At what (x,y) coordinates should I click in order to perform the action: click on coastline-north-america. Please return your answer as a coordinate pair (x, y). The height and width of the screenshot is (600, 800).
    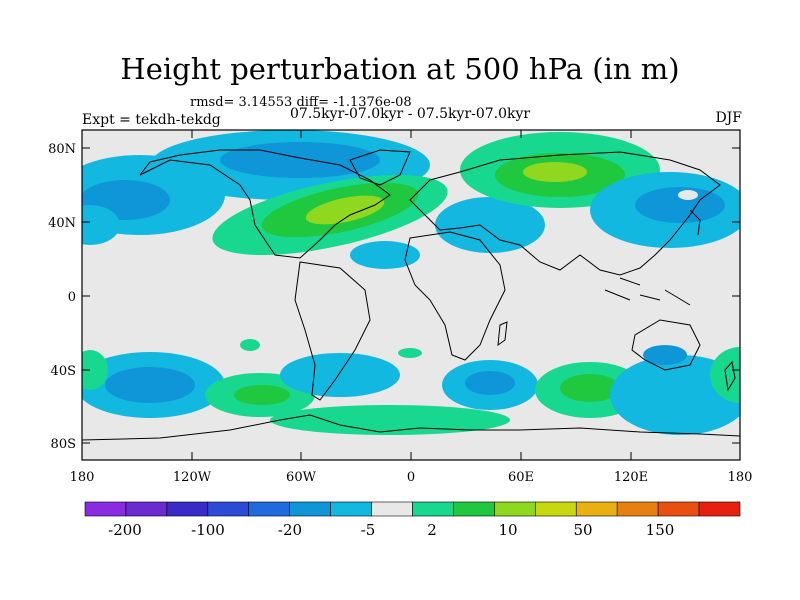
    Looking at the image, I should click on (265, 204).